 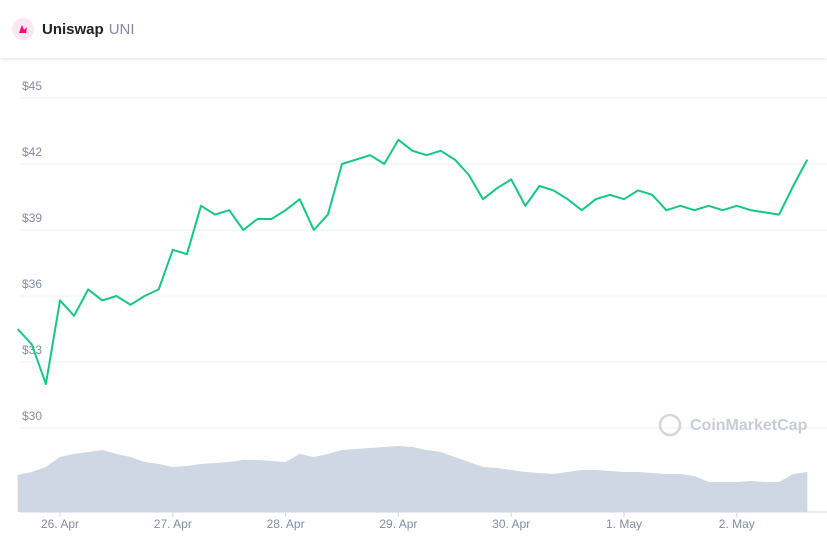 I want to click on y-tick-label: $45, so click(x=32, y=86).